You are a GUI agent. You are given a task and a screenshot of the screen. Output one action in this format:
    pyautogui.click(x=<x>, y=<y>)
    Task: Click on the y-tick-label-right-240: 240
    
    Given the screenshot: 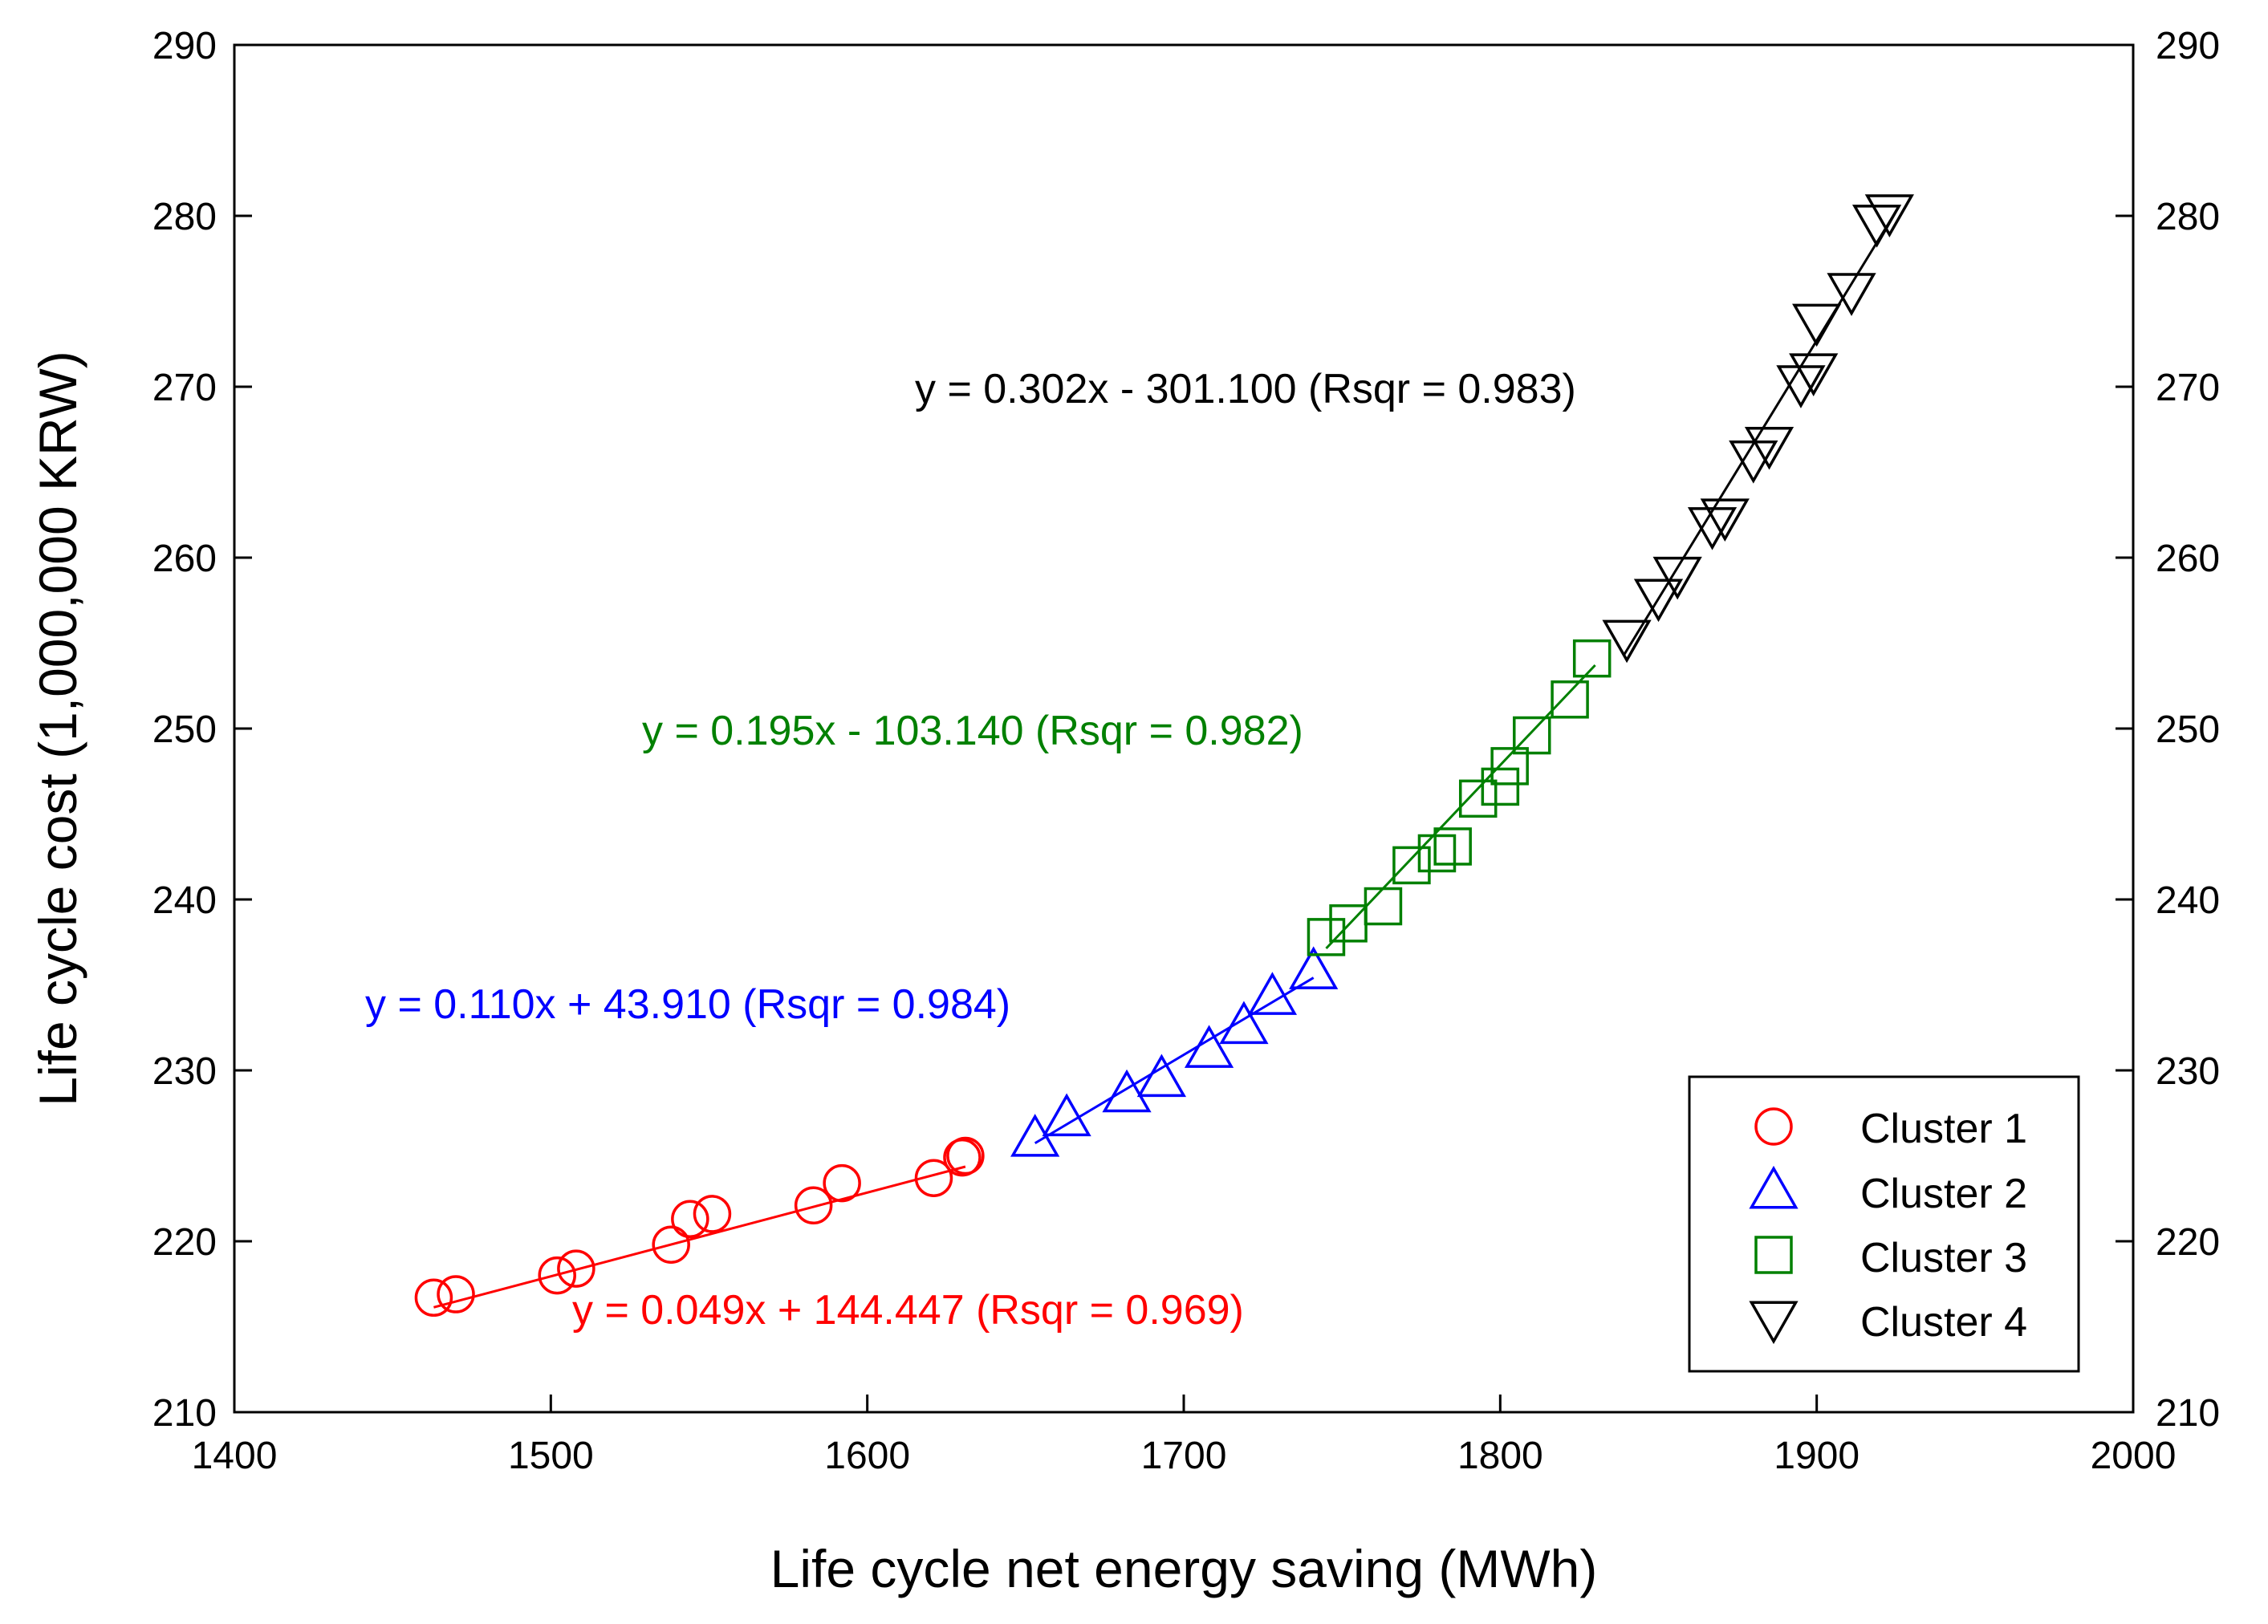 What is the action you would take?
    pyautogui.click(x=2188, y=900)
    